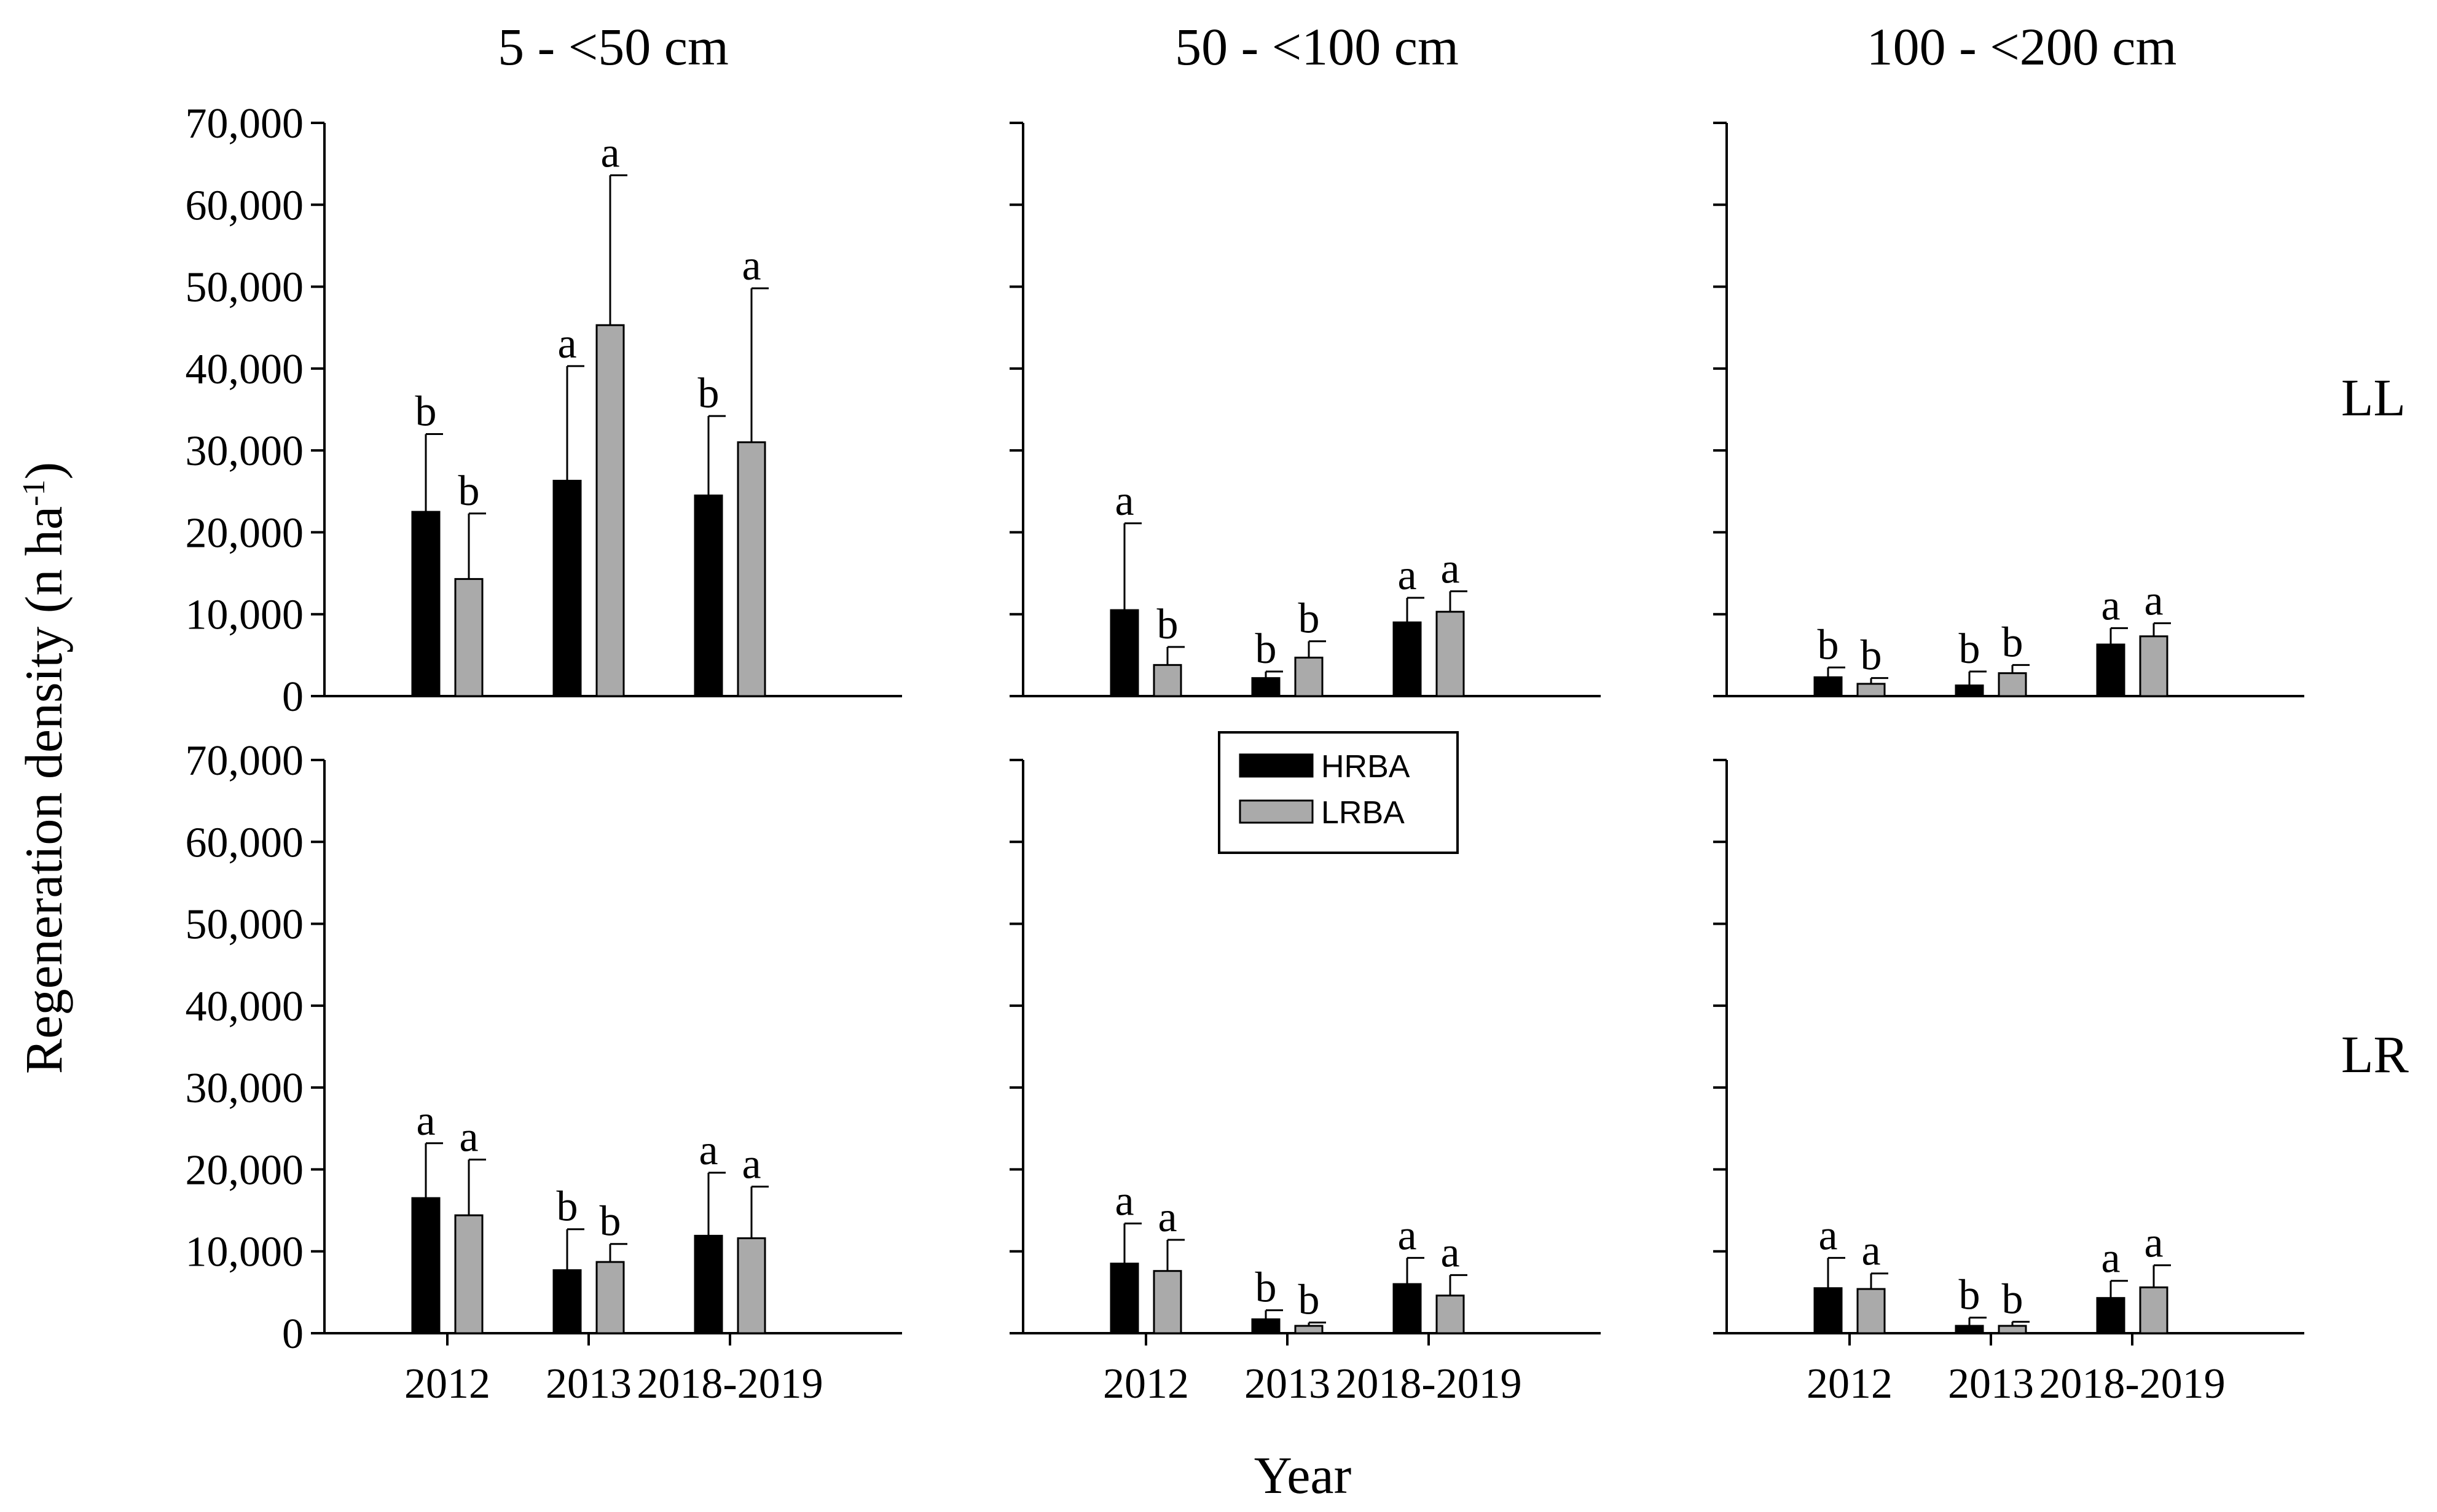 This screenshot has height=1512, width=2437. I want to click on legend-label-hrba: HRBA, so click(1365, 767).